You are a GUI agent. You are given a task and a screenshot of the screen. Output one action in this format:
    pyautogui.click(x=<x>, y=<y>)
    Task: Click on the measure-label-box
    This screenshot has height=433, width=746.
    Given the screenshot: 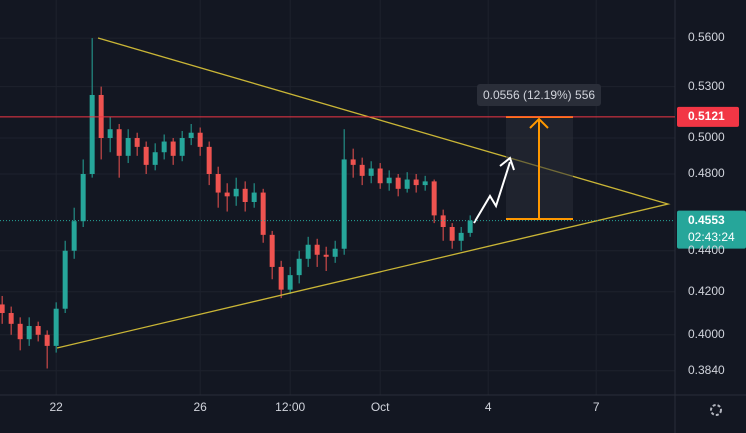 What is the action you would take?
    pyautogui.click(x=539, y=95)
    